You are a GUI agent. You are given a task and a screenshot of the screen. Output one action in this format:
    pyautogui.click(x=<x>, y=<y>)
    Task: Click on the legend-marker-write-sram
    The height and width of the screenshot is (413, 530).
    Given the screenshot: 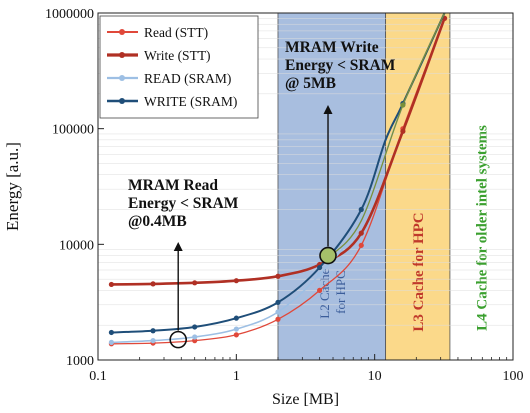 What is the action you would take?
    pyautogui.click(x=122, y=101)
    